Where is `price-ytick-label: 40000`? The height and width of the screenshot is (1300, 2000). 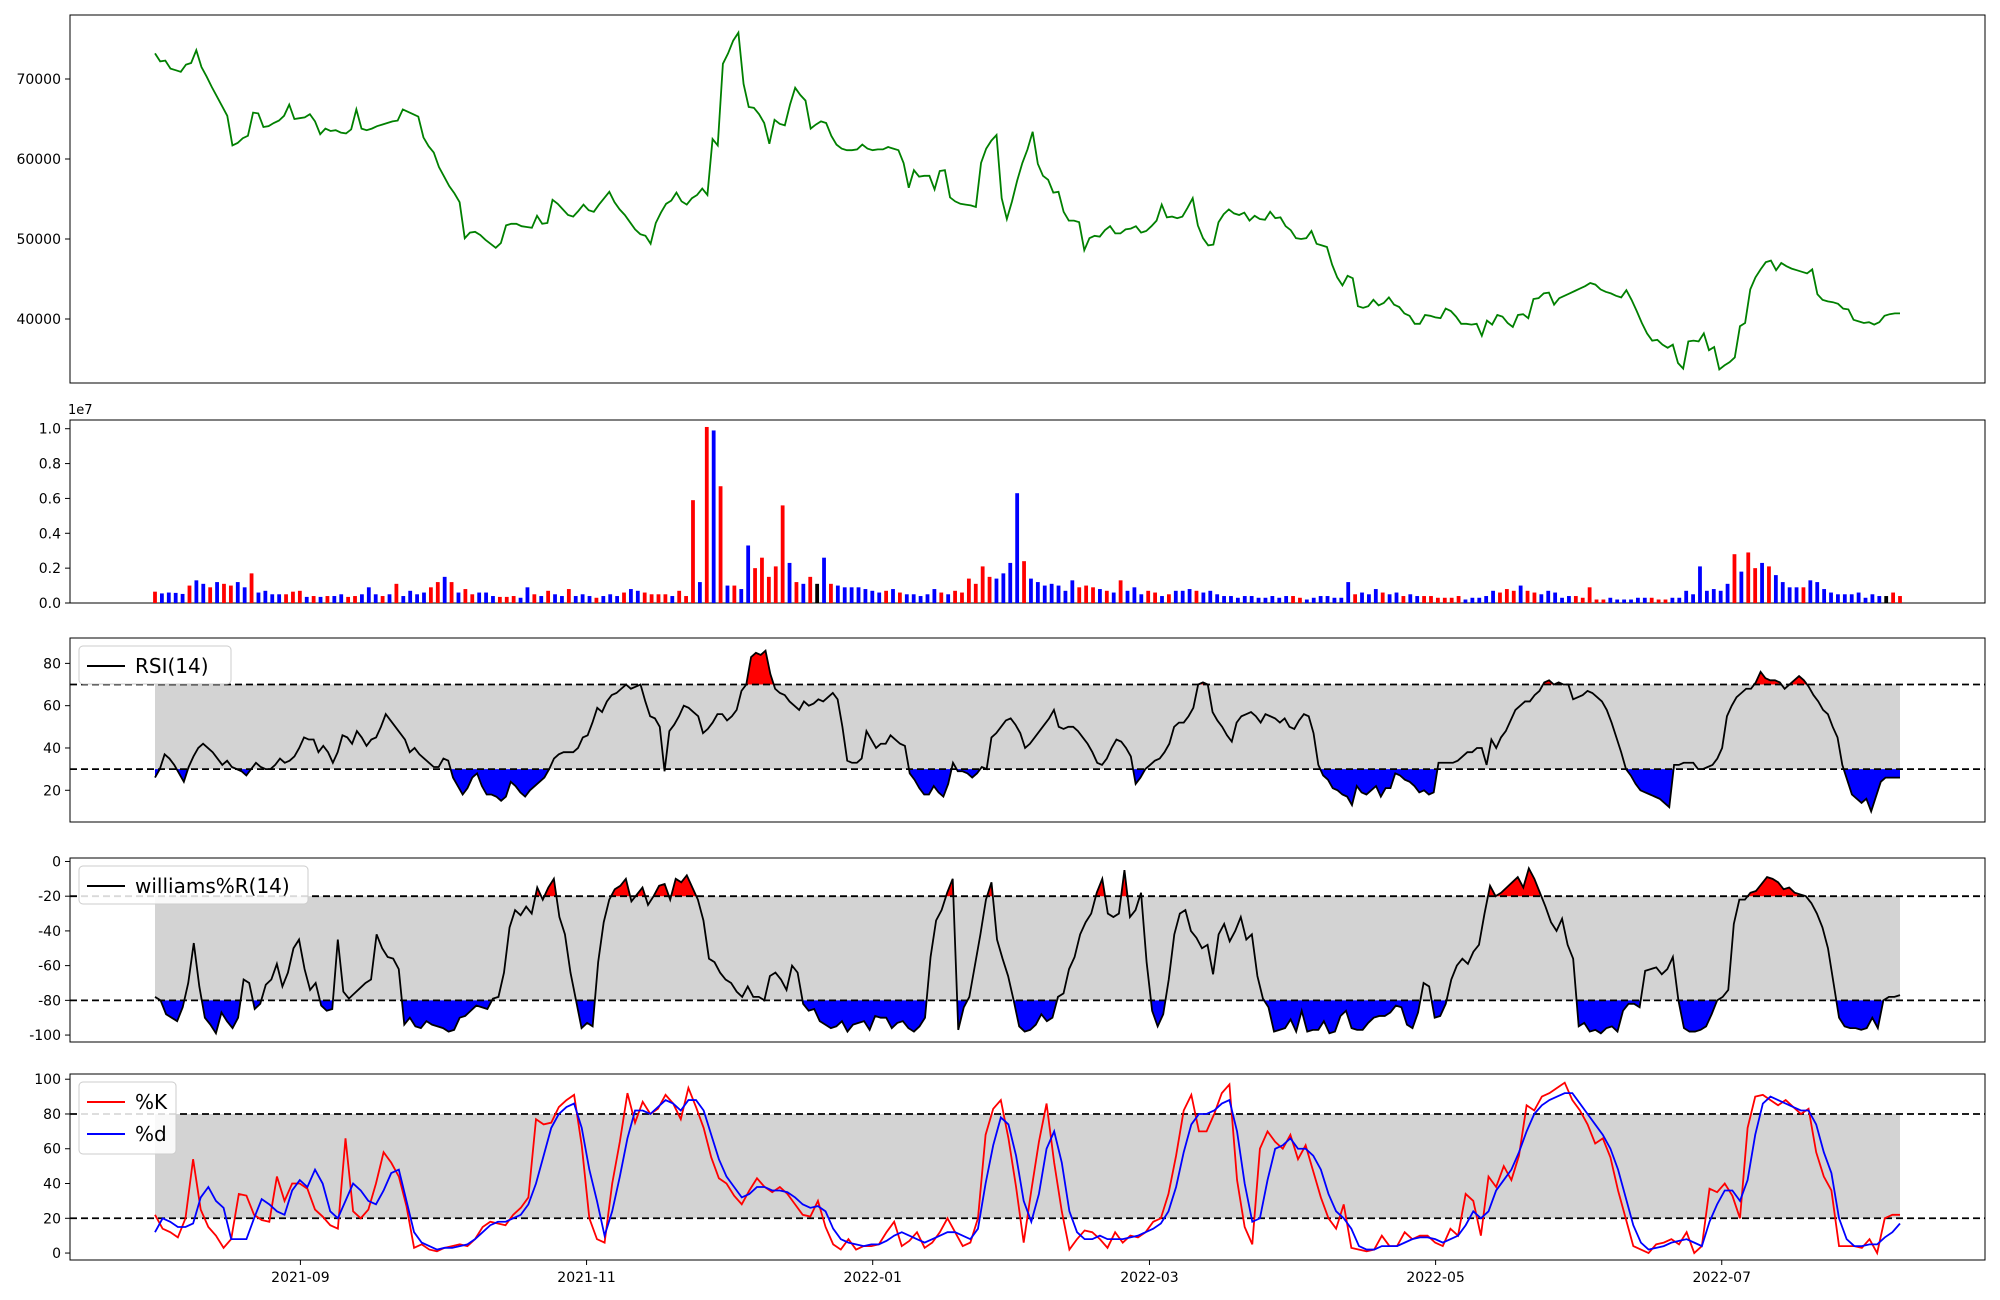 price-ytick-label: 40000 is located at coordinates (38, 320).